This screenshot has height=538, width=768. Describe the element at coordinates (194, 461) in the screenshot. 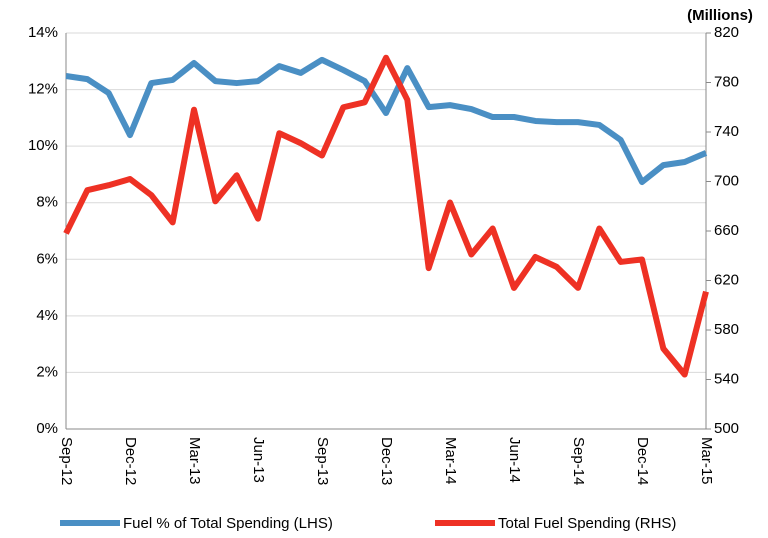

I see `x-tick-label: Mar-13` at that location.